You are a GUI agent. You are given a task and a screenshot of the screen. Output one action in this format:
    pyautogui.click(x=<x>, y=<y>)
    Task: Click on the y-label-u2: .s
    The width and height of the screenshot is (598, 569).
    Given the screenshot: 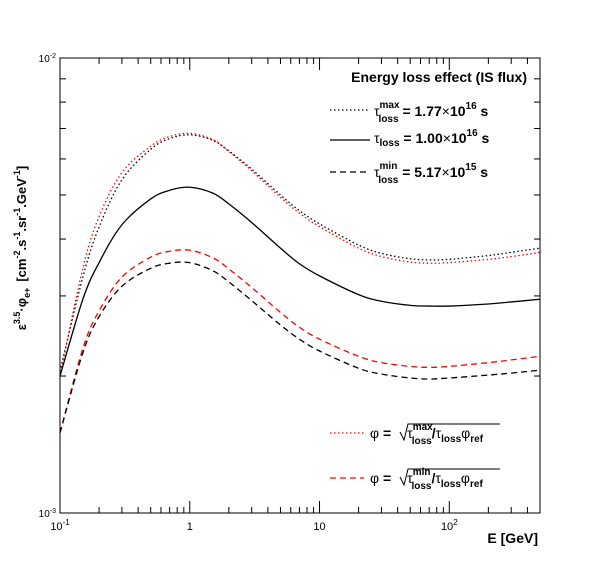 What is the action you would take?
    pyautogui.click(x=21, y=245)
    